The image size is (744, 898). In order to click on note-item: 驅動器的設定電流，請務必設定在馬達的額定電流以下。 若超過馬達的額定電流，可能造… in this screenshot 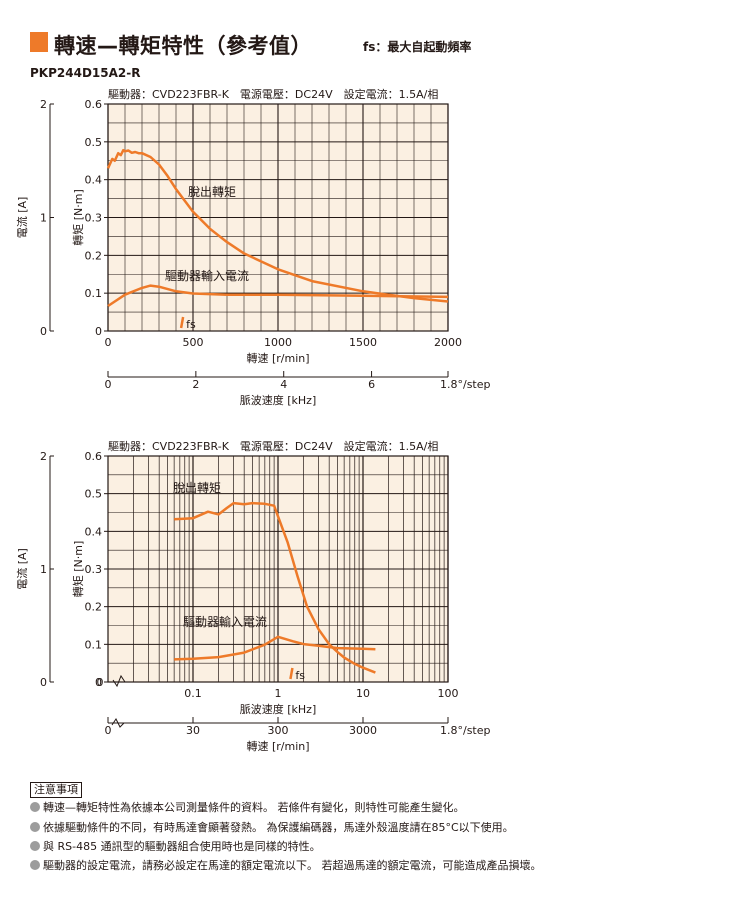, I will do `click(286, 866)`.